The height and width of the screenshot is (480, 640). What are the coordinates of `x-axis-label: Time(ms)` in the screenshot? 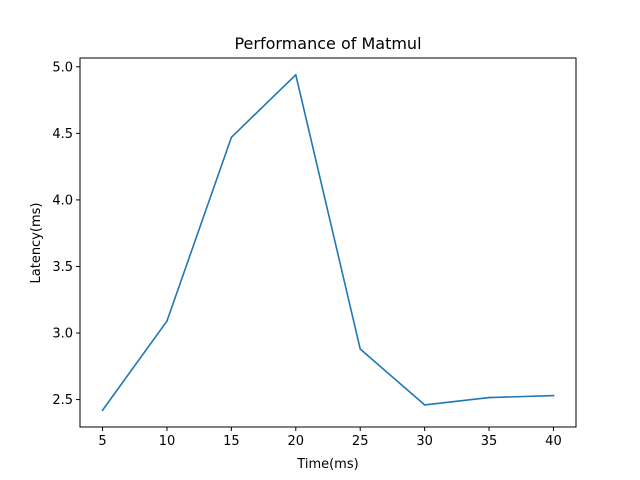 It's located at (327, 464).